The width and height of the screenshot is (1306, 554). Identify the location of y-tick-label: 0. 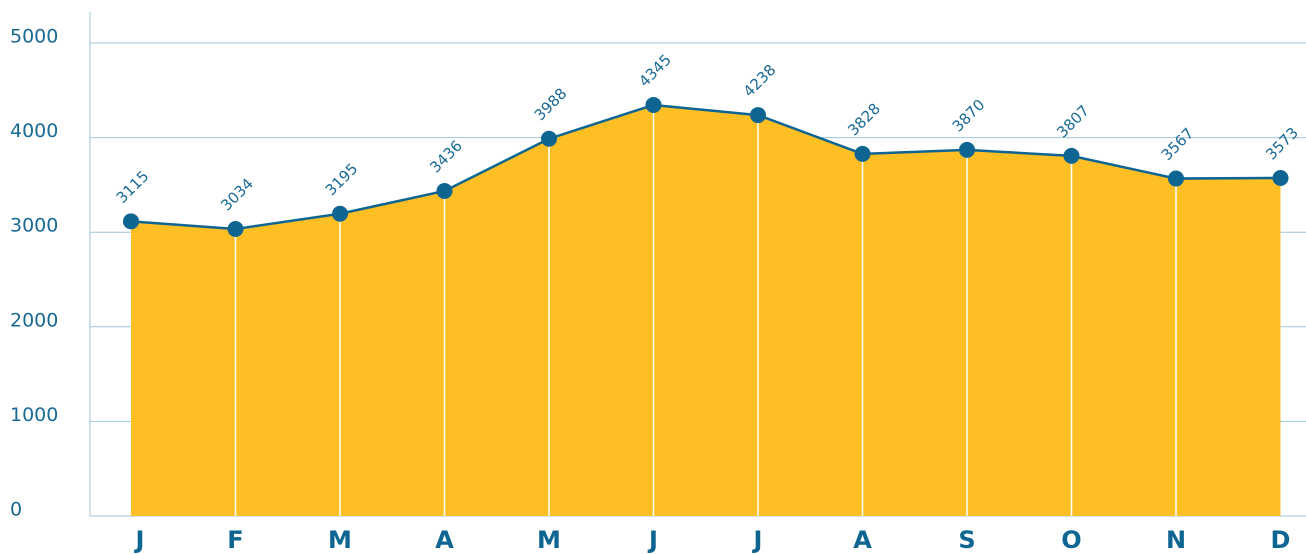
(16, 510).